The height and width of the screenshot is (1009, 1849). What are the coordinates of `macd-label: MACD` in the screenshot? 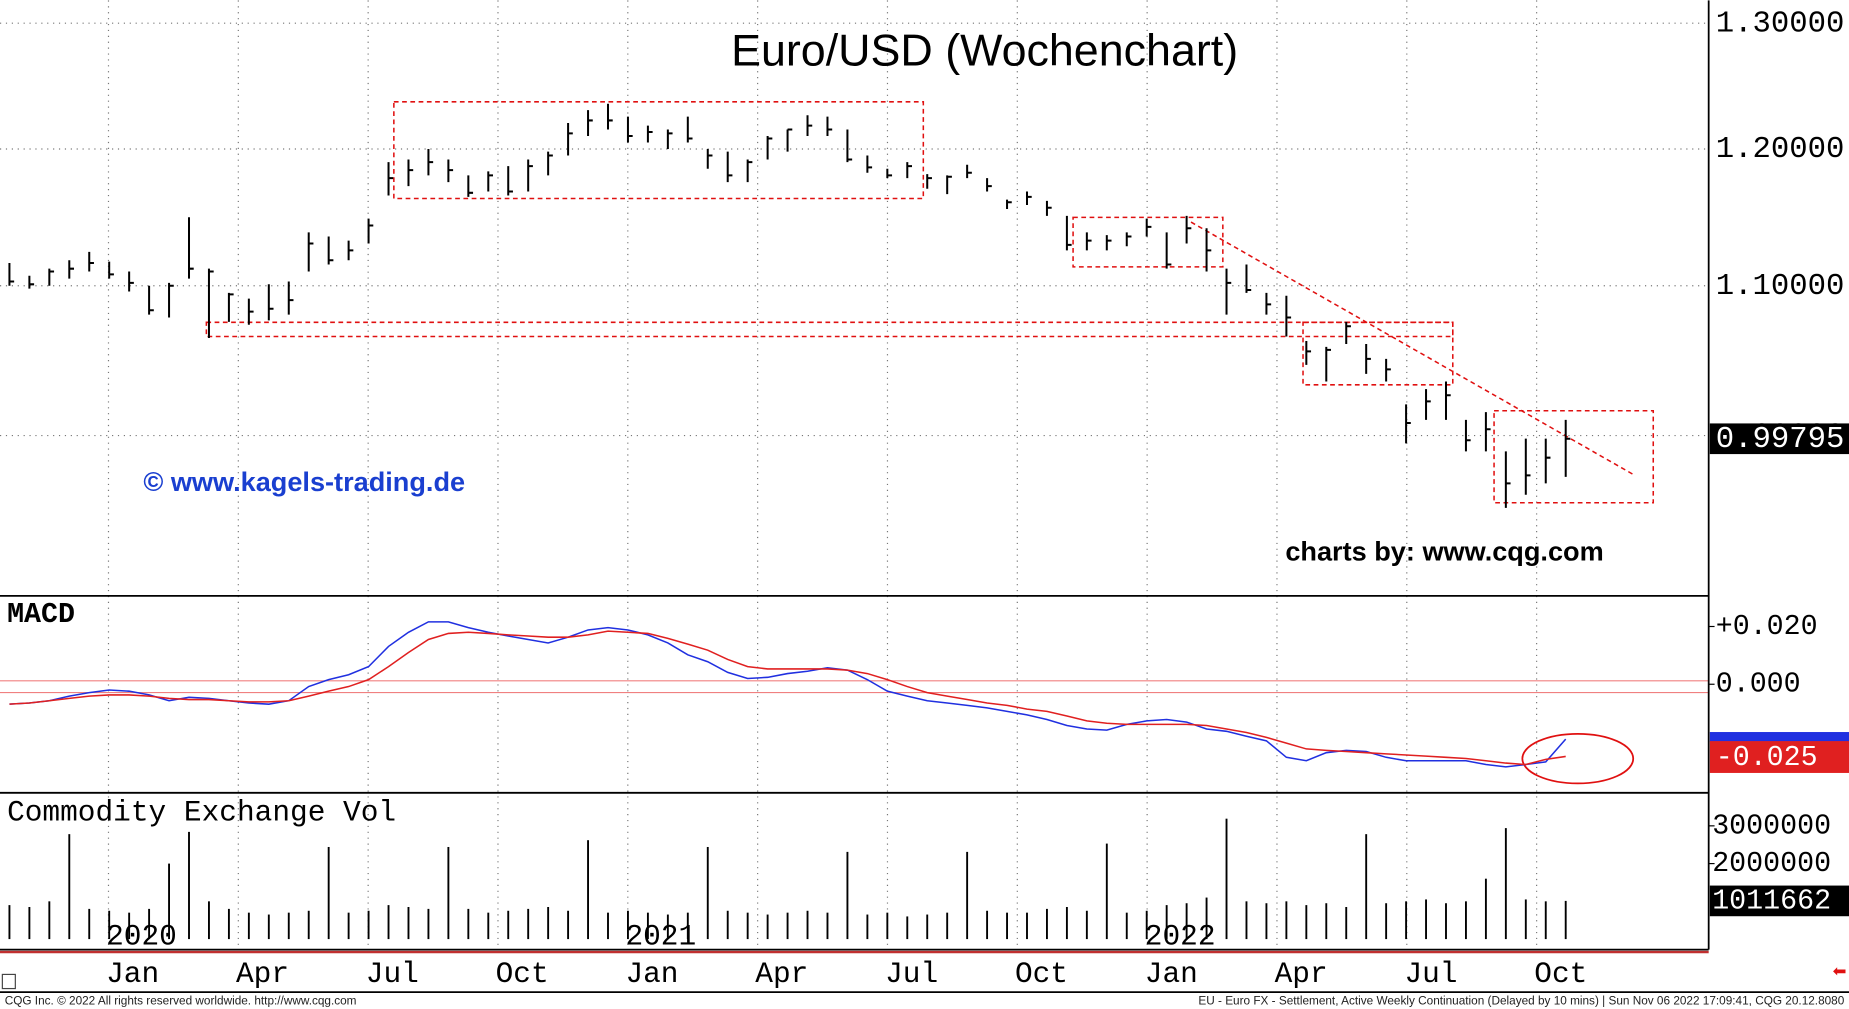 It's located at (41, 615).